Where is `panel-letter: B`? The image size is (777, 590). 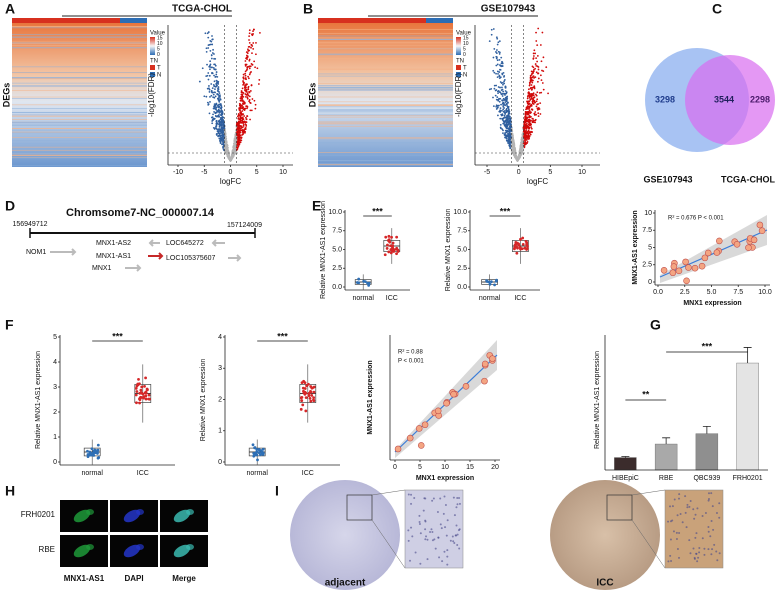 panel-letter: B is located at coordinates (308, 9).